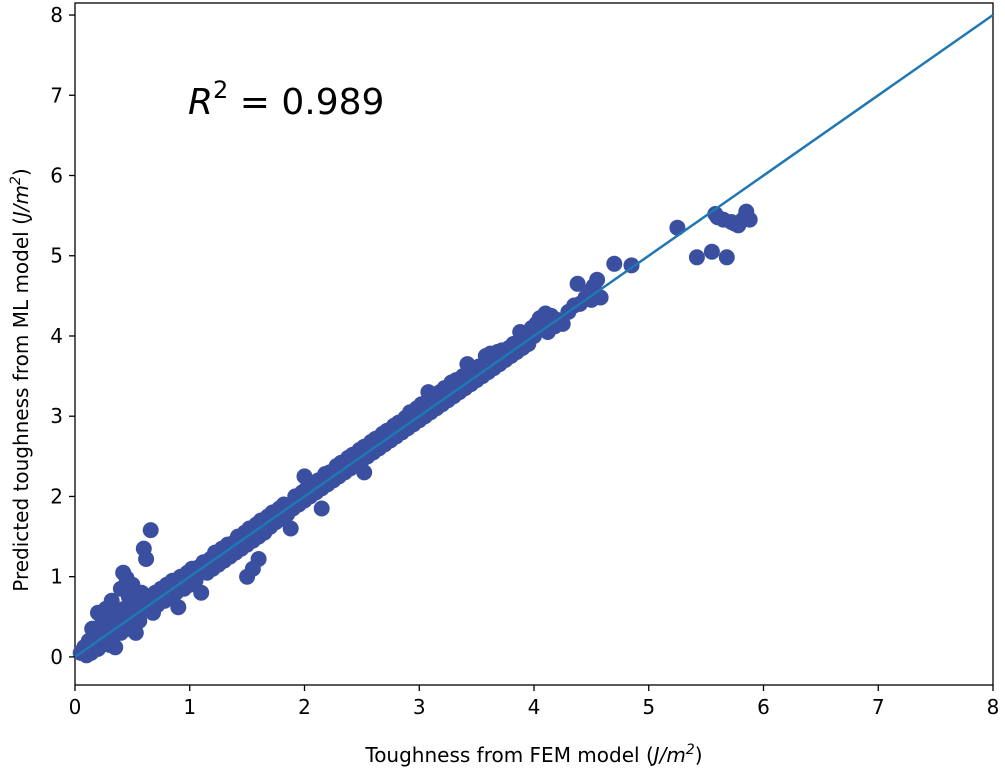 The image size is (1005, 773). What do you see at coordinates (878, 707) in the screenshot?
I see `x-tick-label: 7` at bounding box center [878, 707].